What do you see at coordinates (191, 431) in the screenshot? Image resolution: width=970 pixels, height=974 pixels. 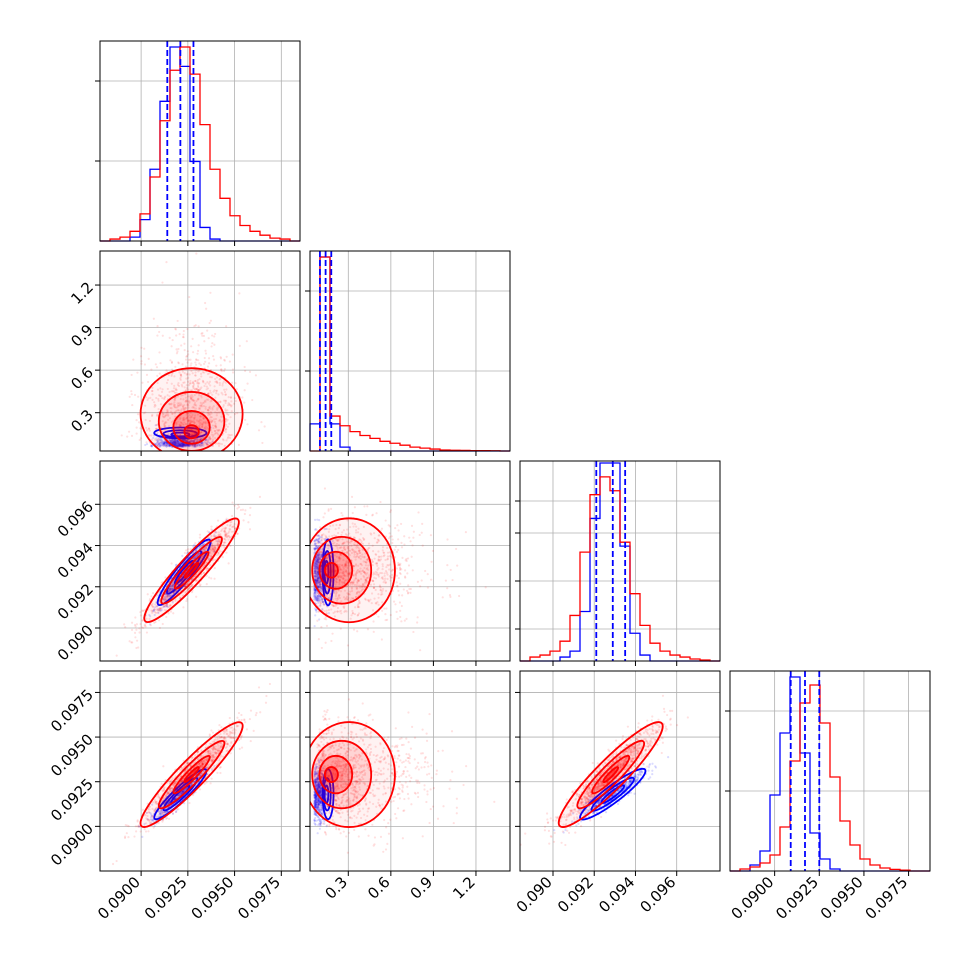 I see `contour-red` at bounding box center [191, 431].